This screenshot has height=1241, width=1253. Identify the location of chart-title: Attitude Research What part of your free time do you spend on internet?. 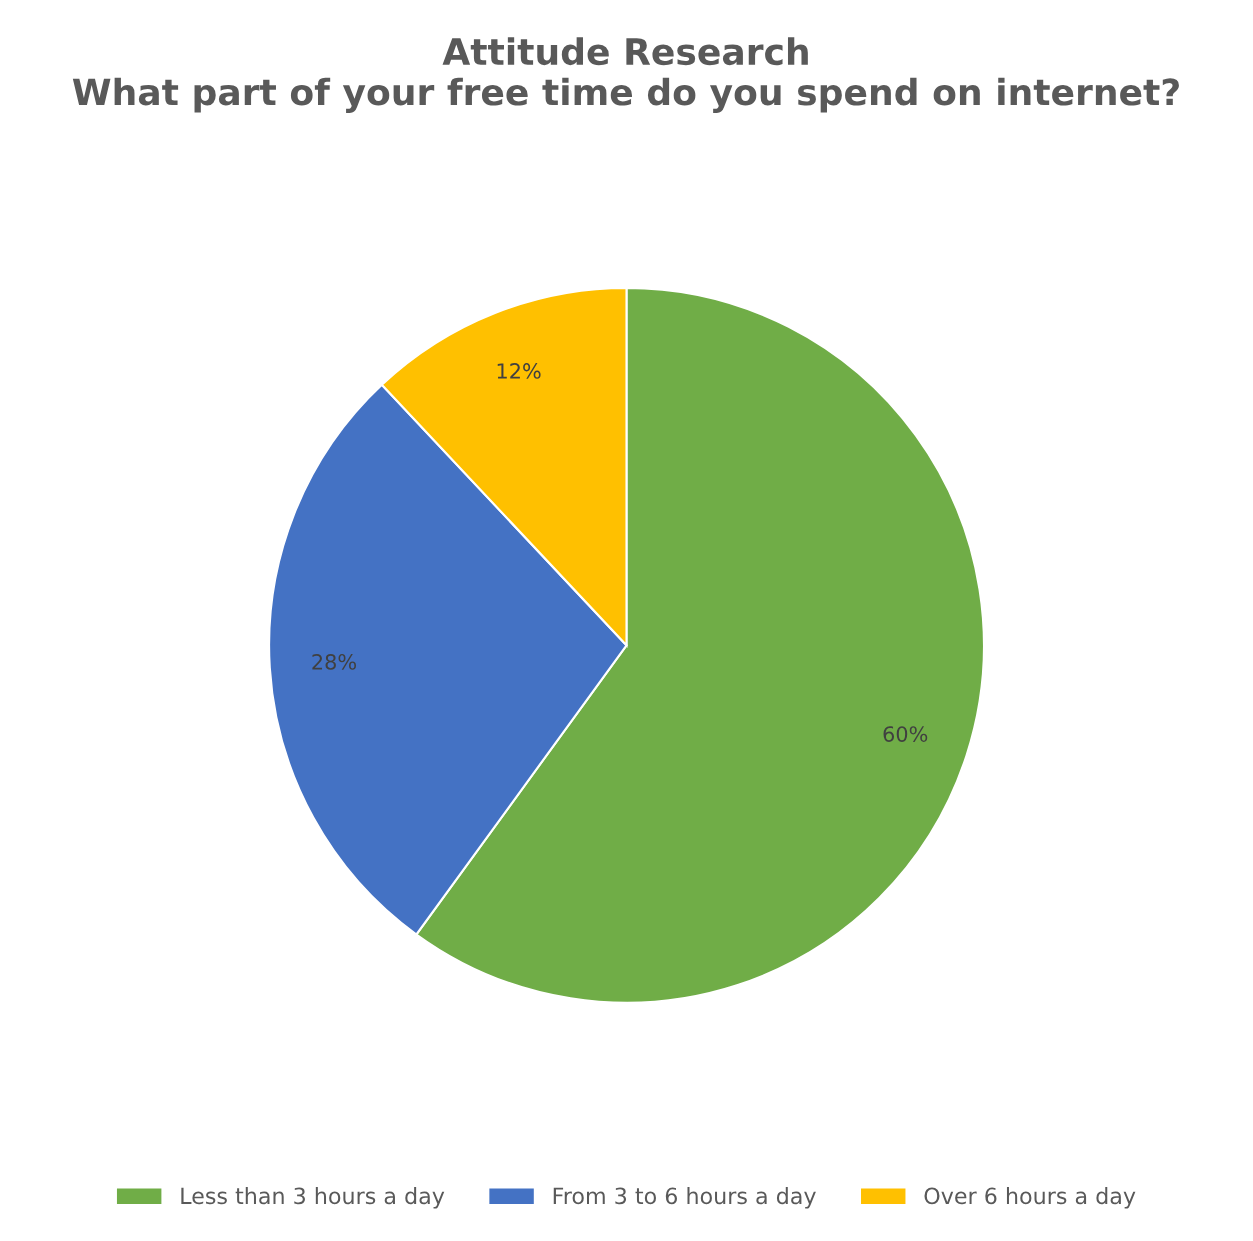
(625, 75).